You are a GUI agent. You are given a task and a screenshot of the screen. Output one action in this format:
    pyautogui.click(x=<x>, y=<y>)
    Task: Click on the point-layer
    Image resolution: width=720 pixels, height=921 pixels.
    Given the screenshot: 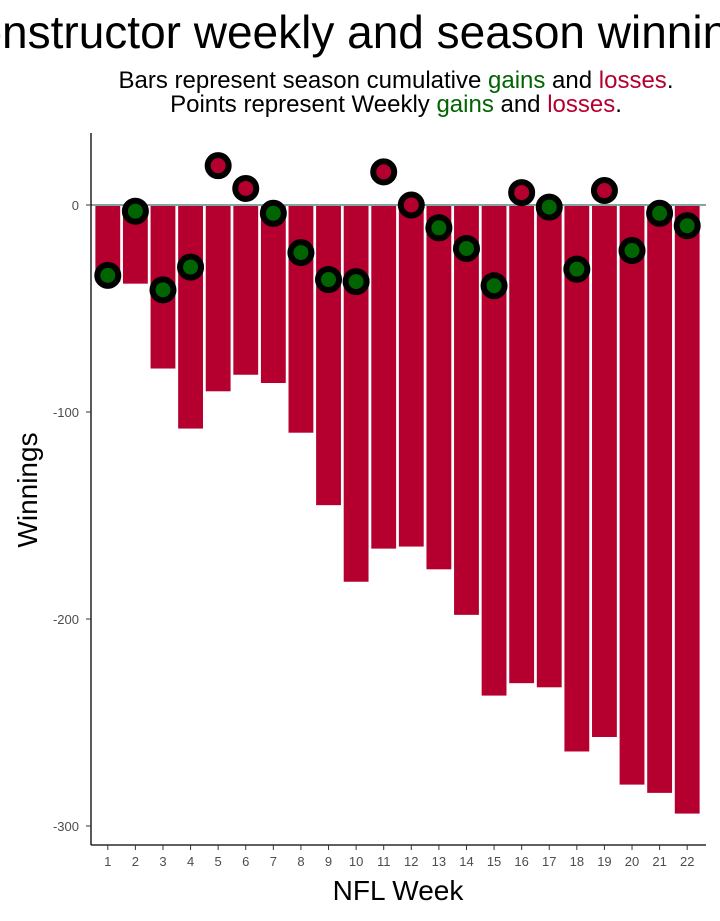 What is the action you would take?
    pyautogui.click(x=397, y=228)
    